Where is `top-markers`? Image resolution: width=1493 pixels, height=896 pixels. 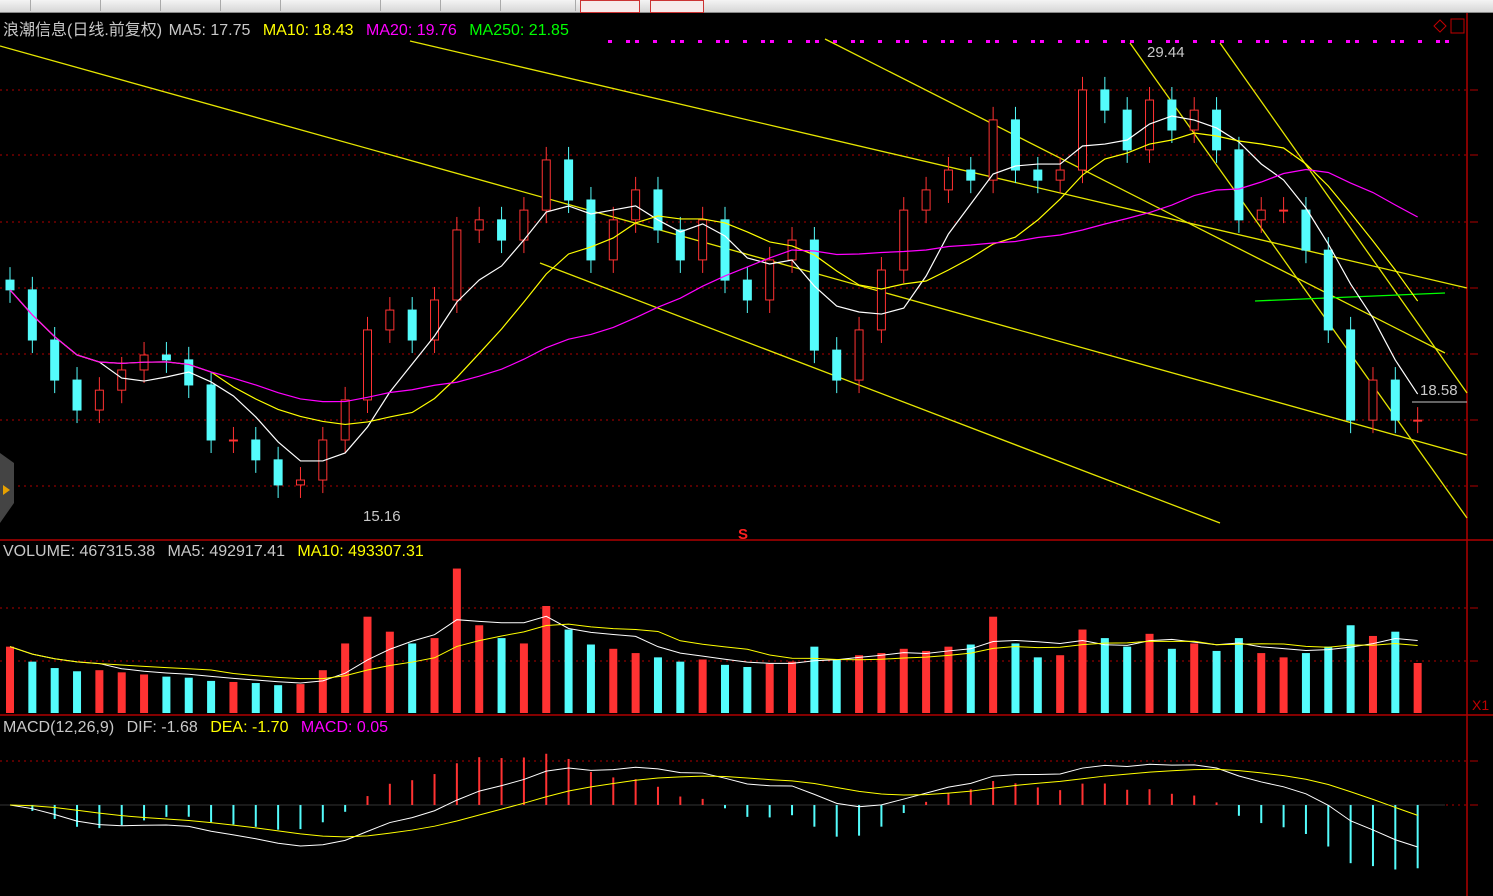 top-markers is located at coordinates (1028, 41).